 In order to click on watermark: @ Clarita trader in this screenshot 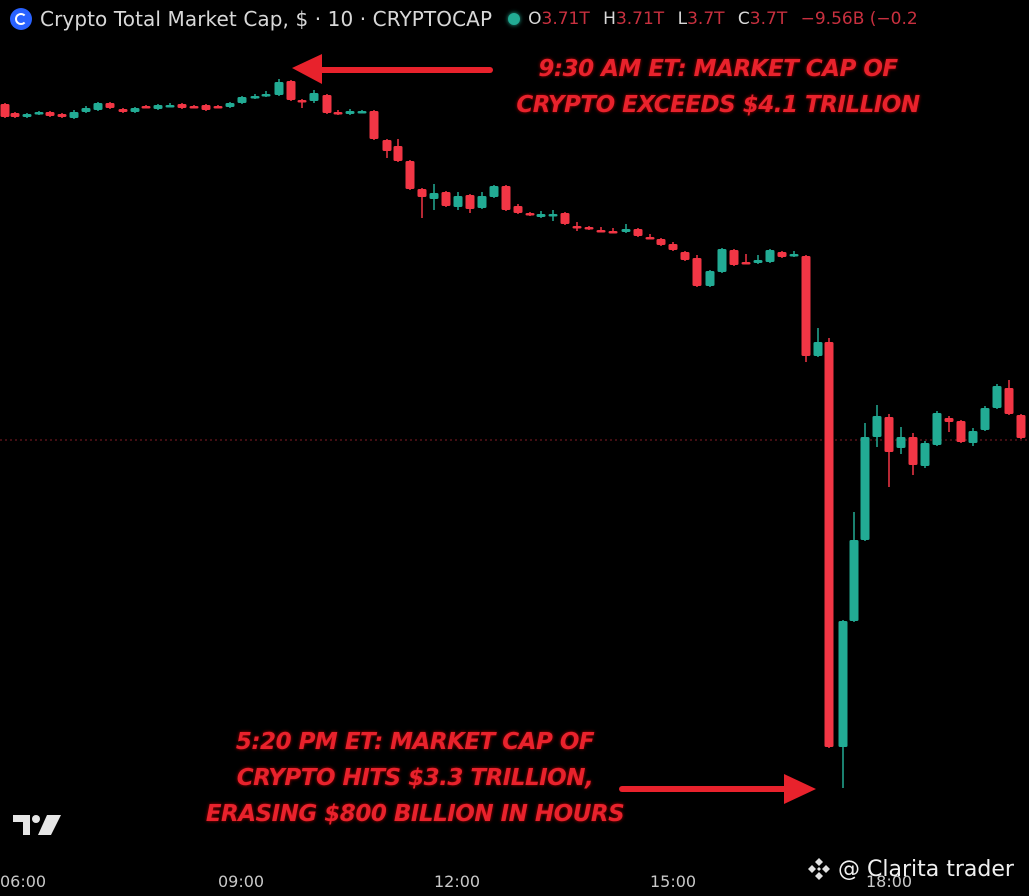, I will do `click(910, 869)`.